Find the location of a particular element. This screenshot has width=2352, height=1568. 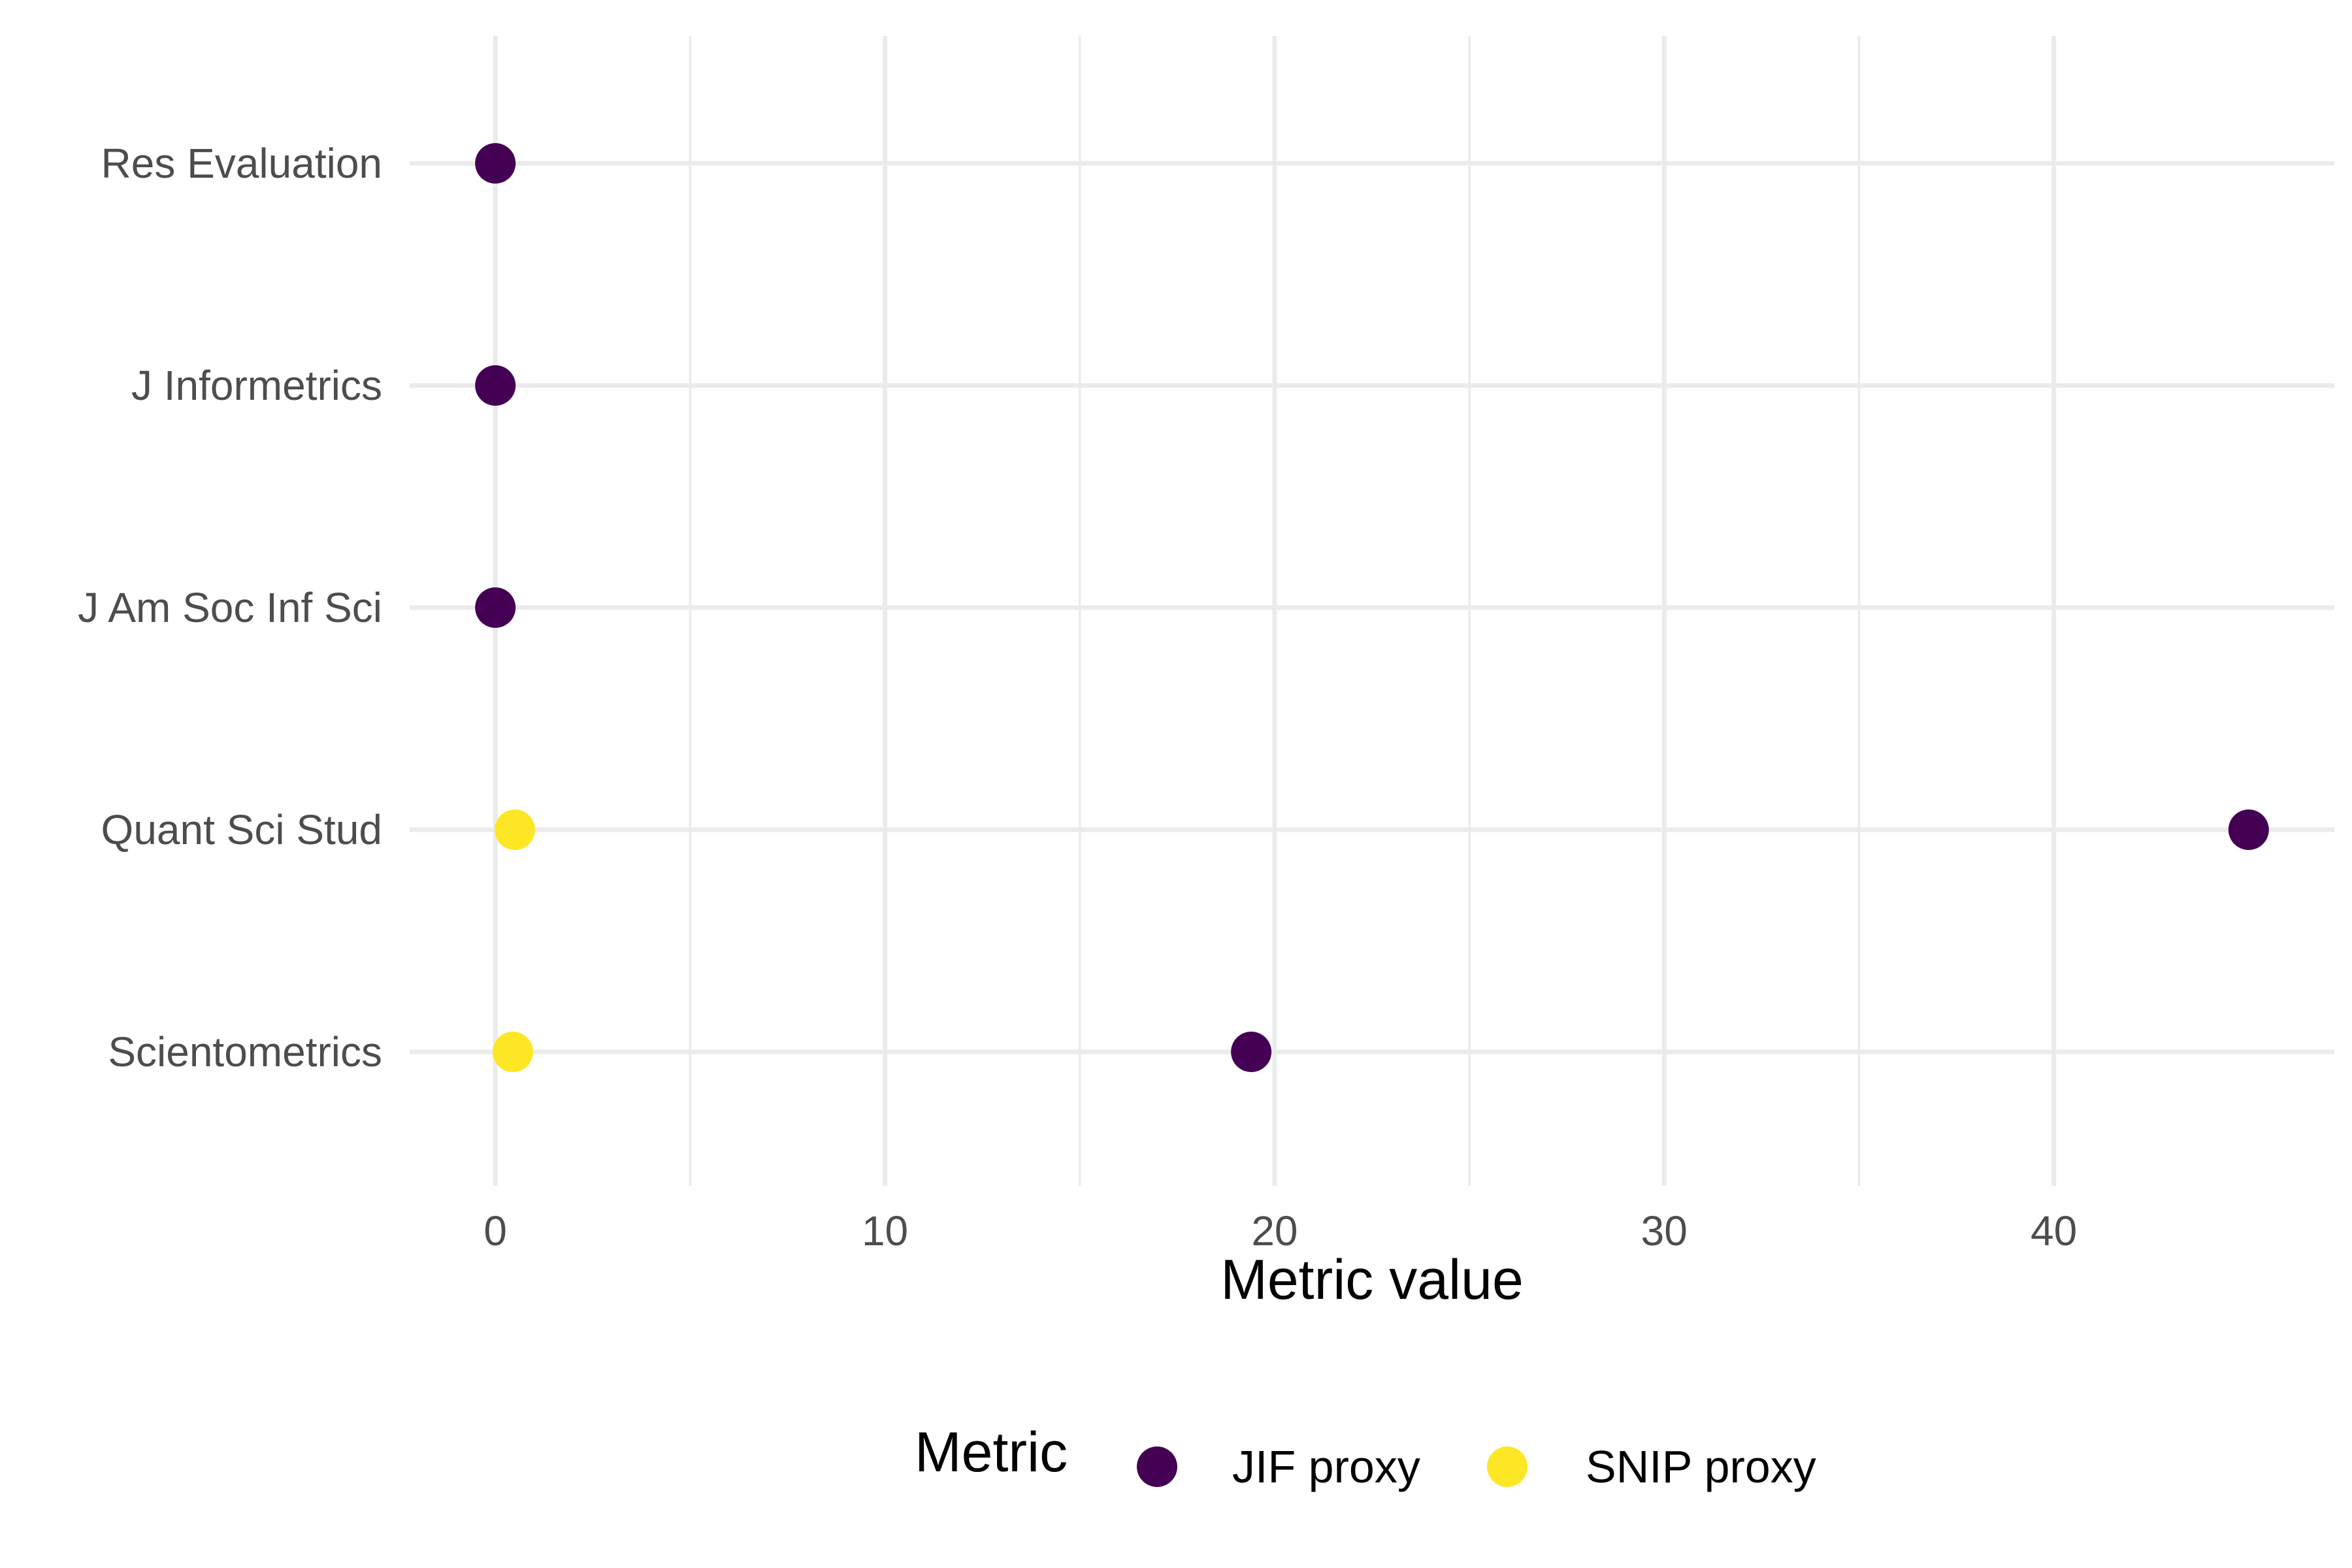

x-tick-label: 10 is located at coordinates (885, 1230).